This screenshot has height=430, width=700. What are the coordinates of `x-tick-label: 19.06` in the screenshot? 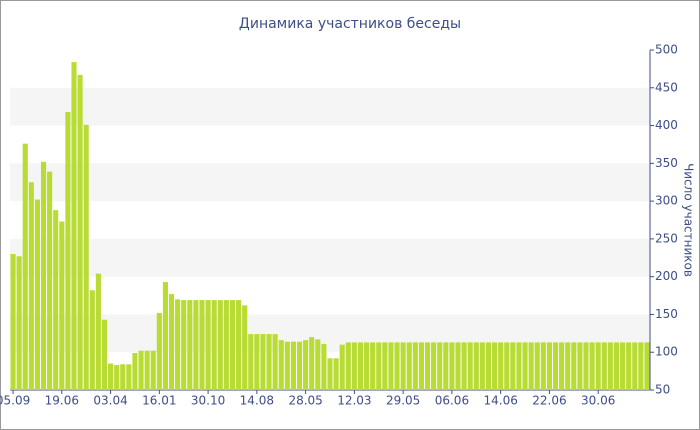 It's located at (62, 401).